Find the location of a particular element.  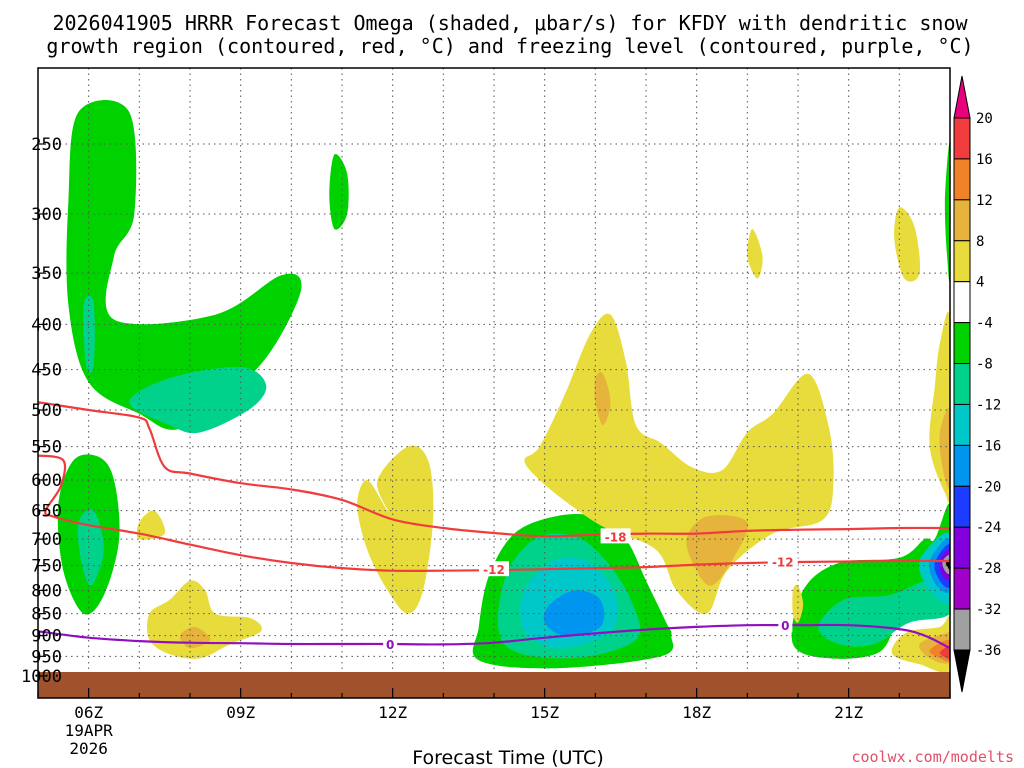

contour-label-2: 0 is located at coordinates (785, 626).